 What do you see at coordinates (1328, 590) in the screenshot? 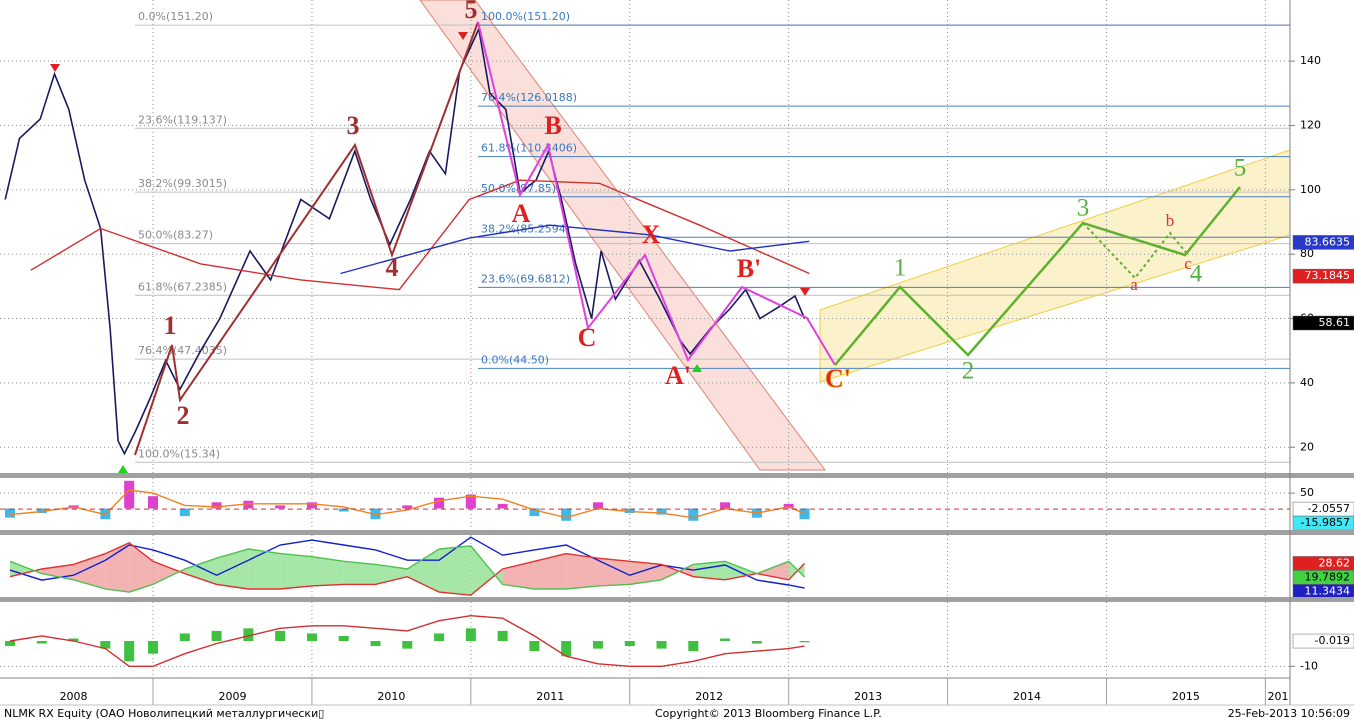
I see `value-badge-label: 11.3434` at bounding box center [1328, 590].